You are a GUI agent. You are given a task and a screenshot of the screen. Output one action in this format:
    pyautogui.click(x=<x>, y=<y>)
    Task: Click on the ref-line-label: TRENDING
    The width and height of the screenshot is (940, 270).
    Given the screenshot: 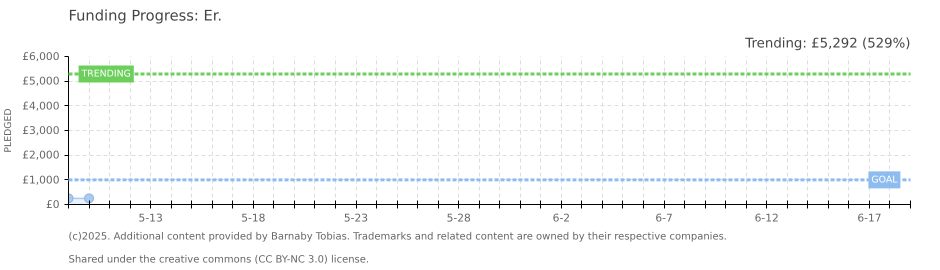 What is the action you would take?
    pyautogui.click(x=105, y=74)
    